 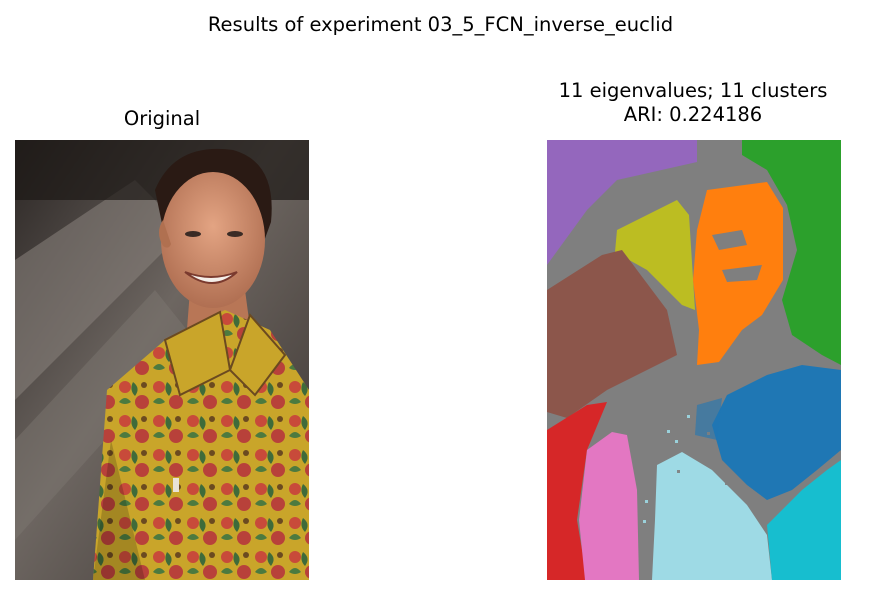 I want to click on segmentation-title-line2: ARI: 0.224186, so click(x=693, y=114).